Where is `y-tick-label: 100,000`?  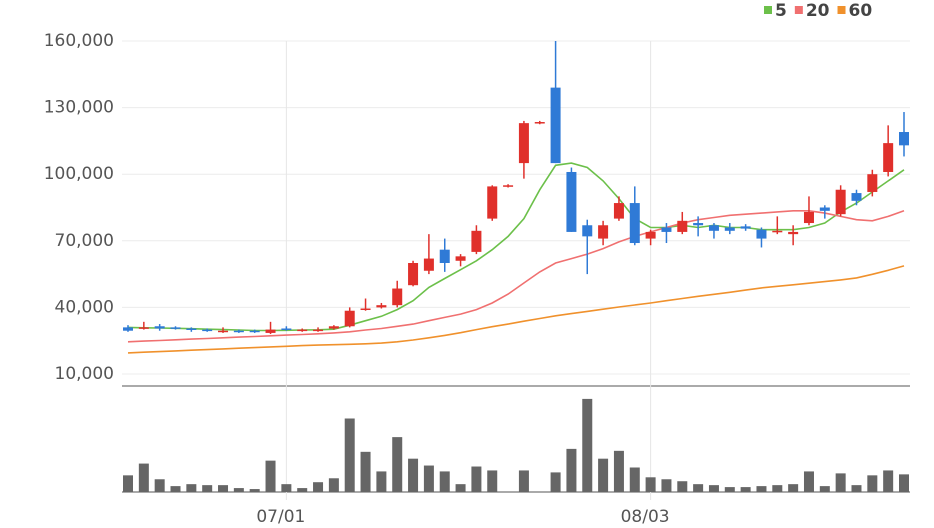
y-tick-label: 100,000 is located at coordinates (79, 174).